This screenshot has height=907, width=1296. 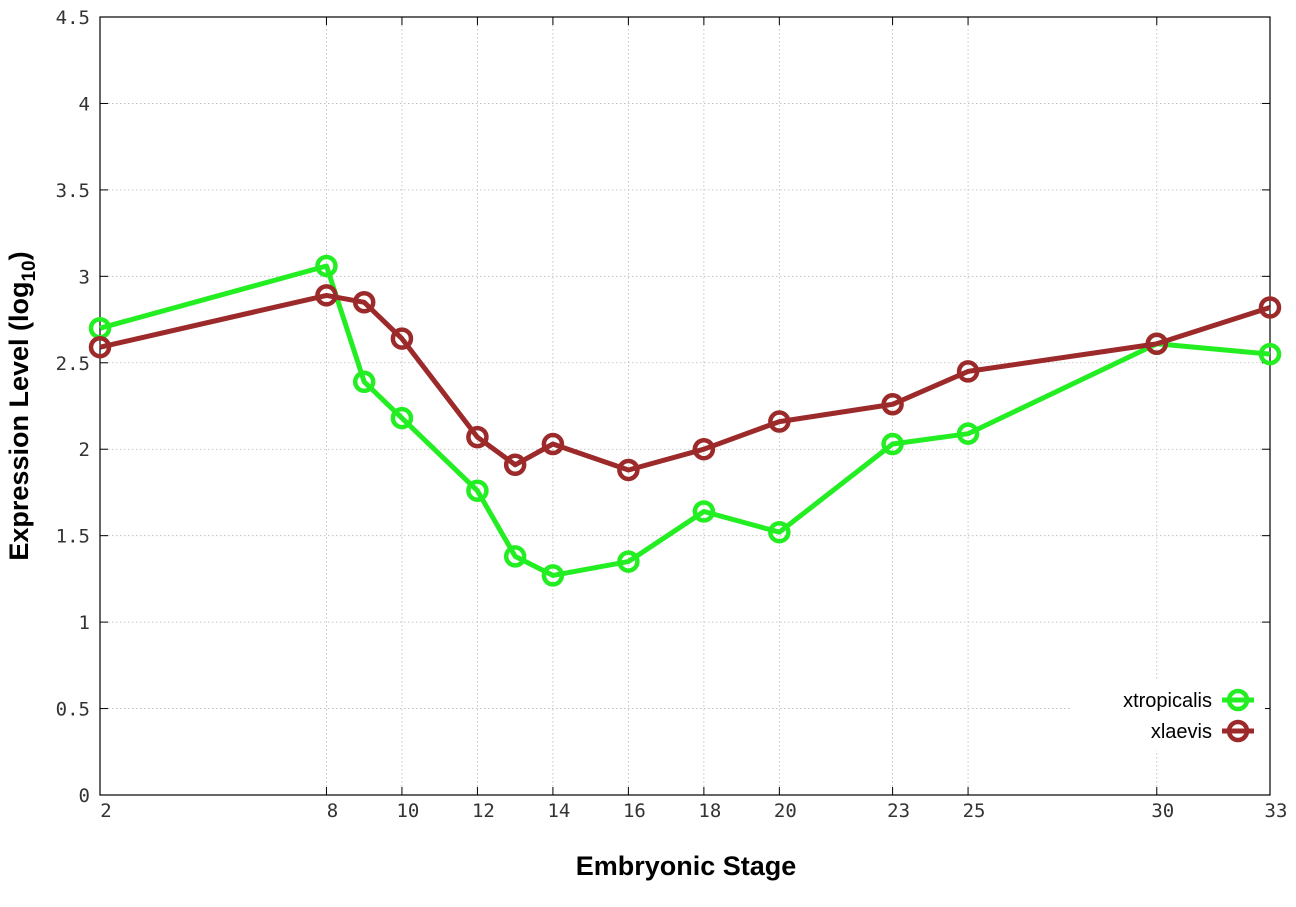 What do you see at coordinates (709, 811) in the screenshot?
I see `x-tick-label: 18` at bounding box center [709, 811].